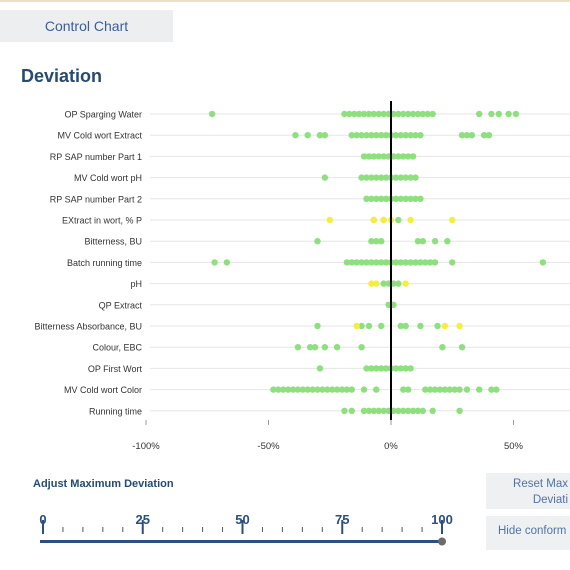 The width and height of the screenshot is (570, 570). What do you see at coordinates (42, 519) in the screenshot?
I see `slider-tick-label: 0` at bounding box center [42, 519].